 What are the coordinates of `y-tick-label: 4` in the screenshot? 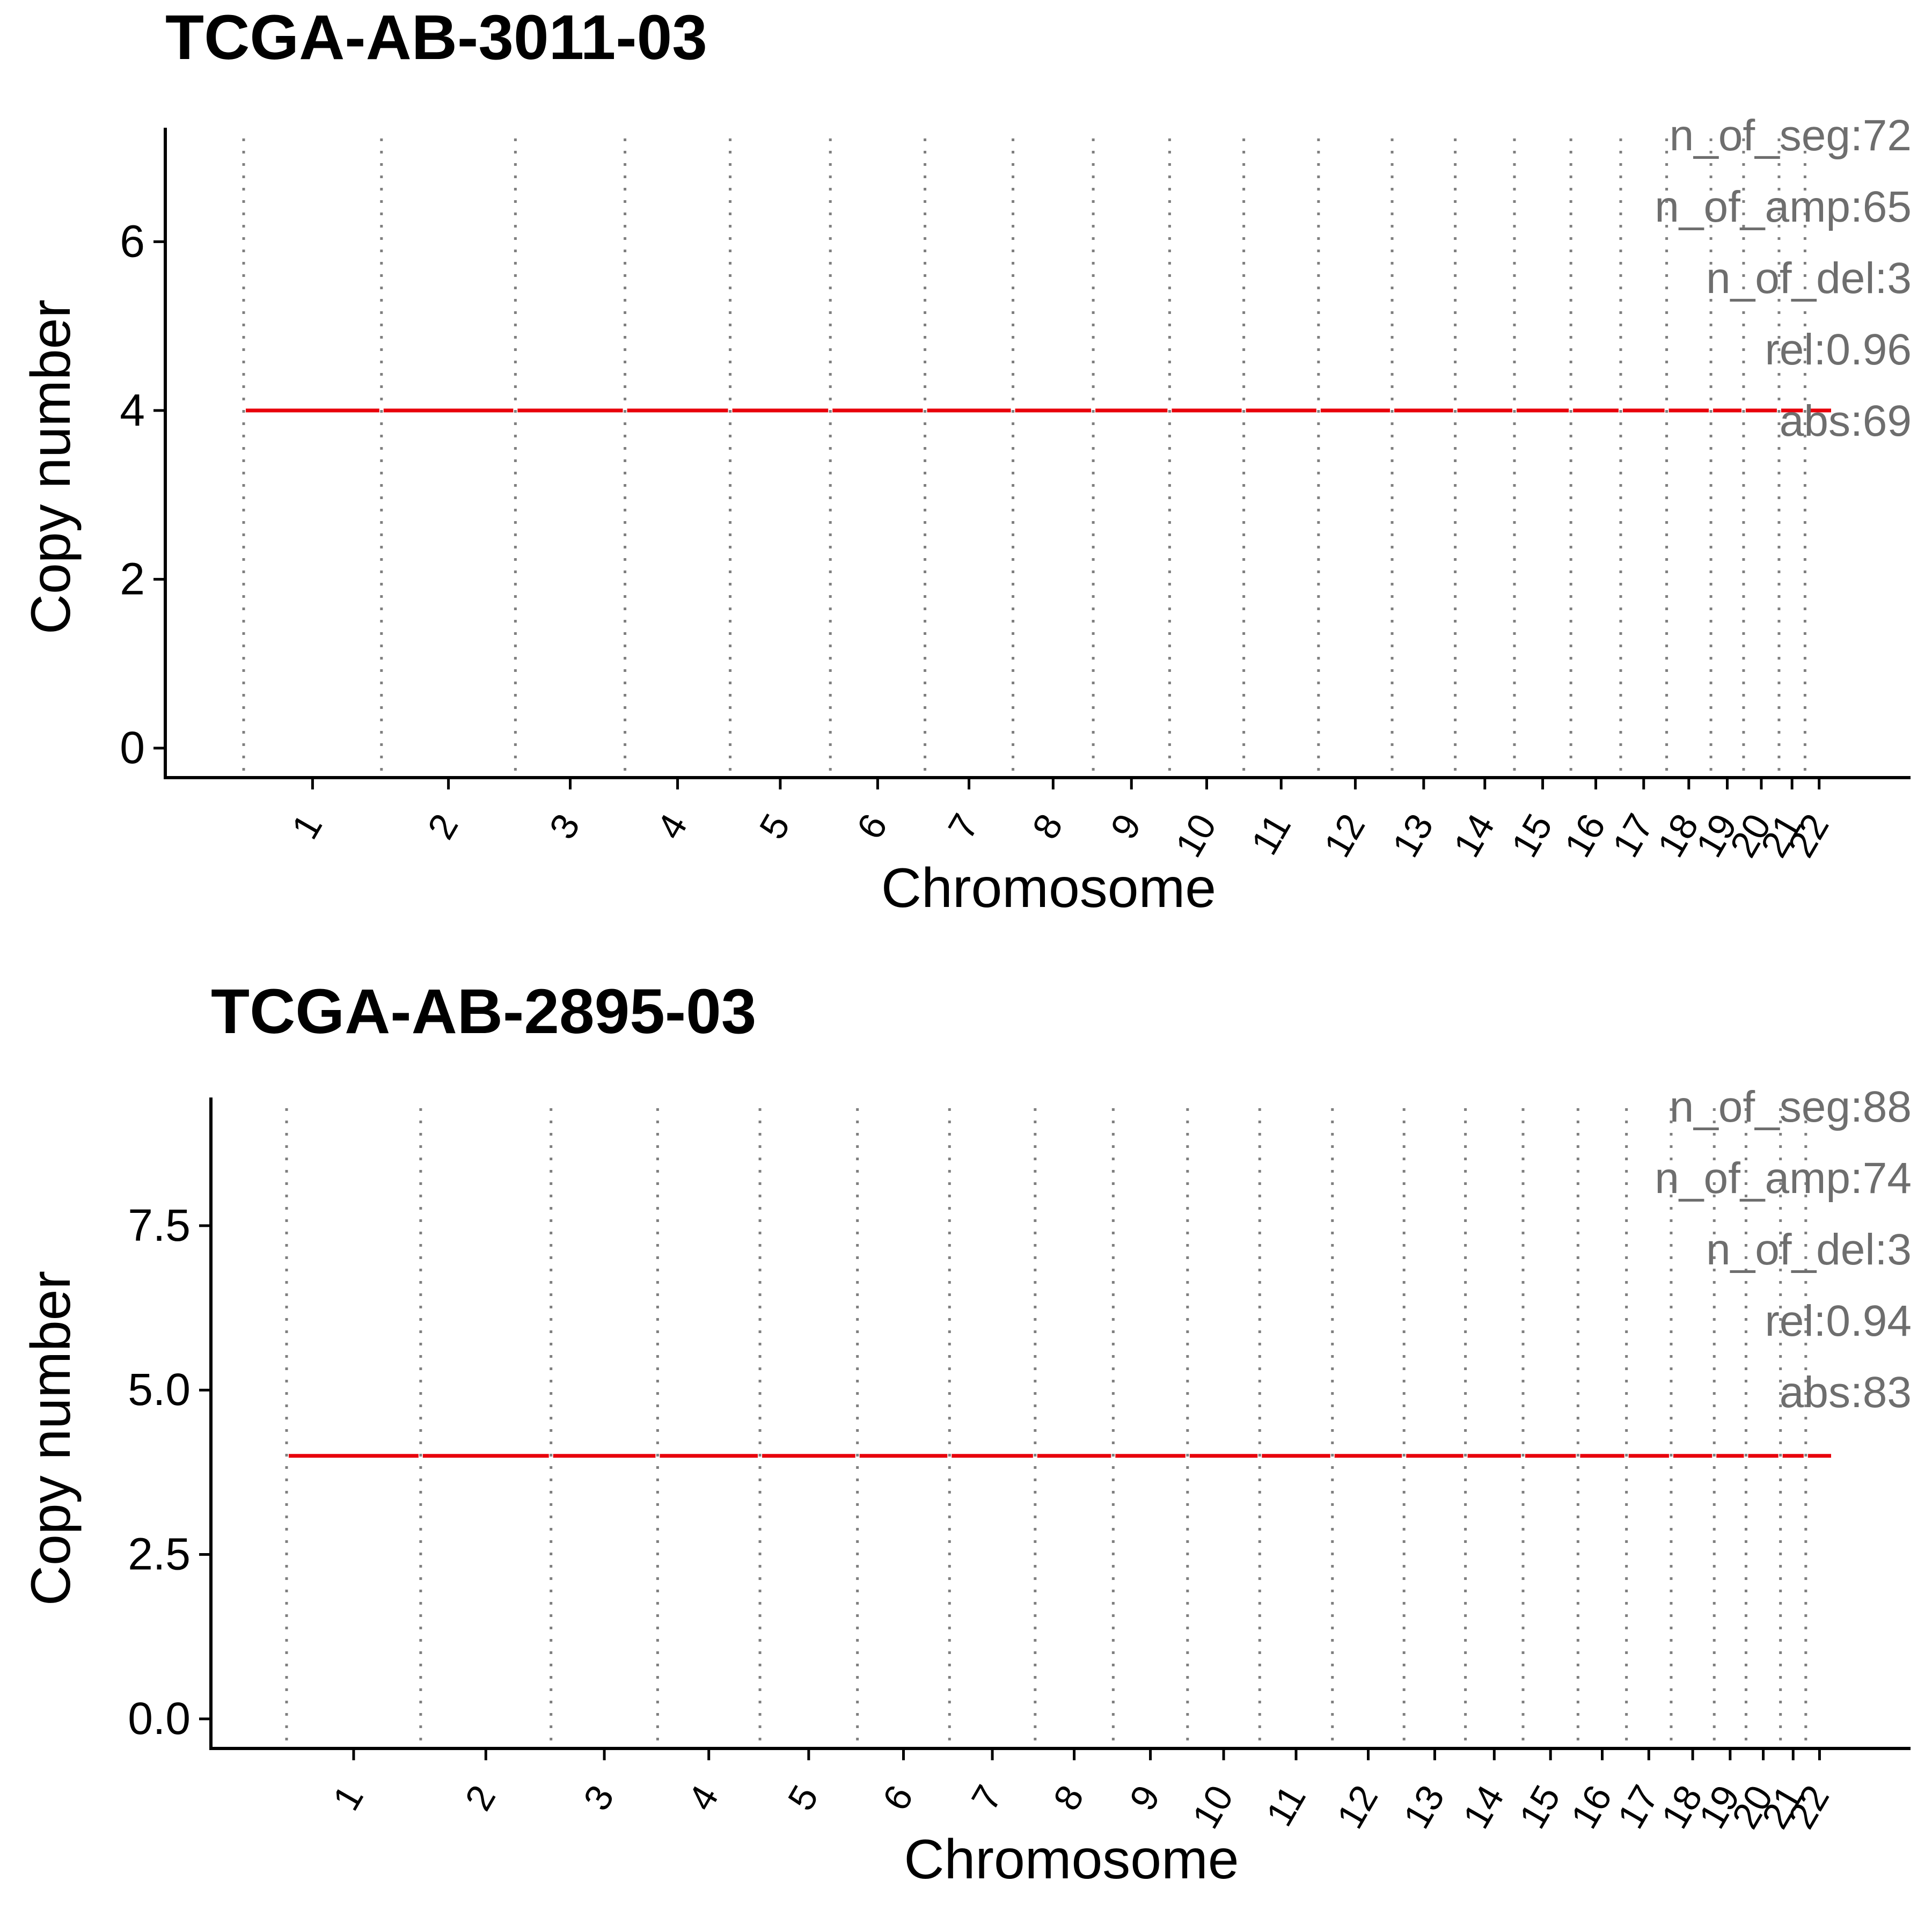 It's located at (132, 410).